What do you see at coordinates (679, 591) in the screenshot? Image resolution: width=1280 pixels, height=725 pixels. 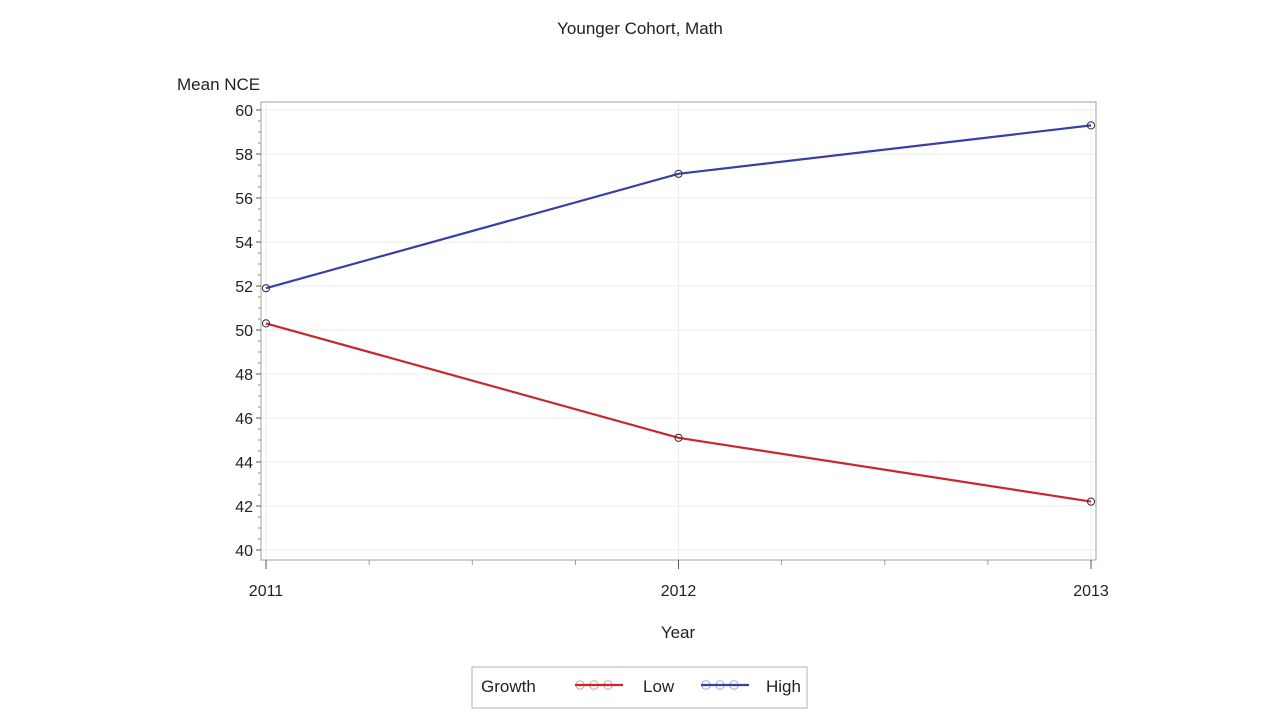 I see `x-tick-label: 2012` at bounding box center [679, 591].